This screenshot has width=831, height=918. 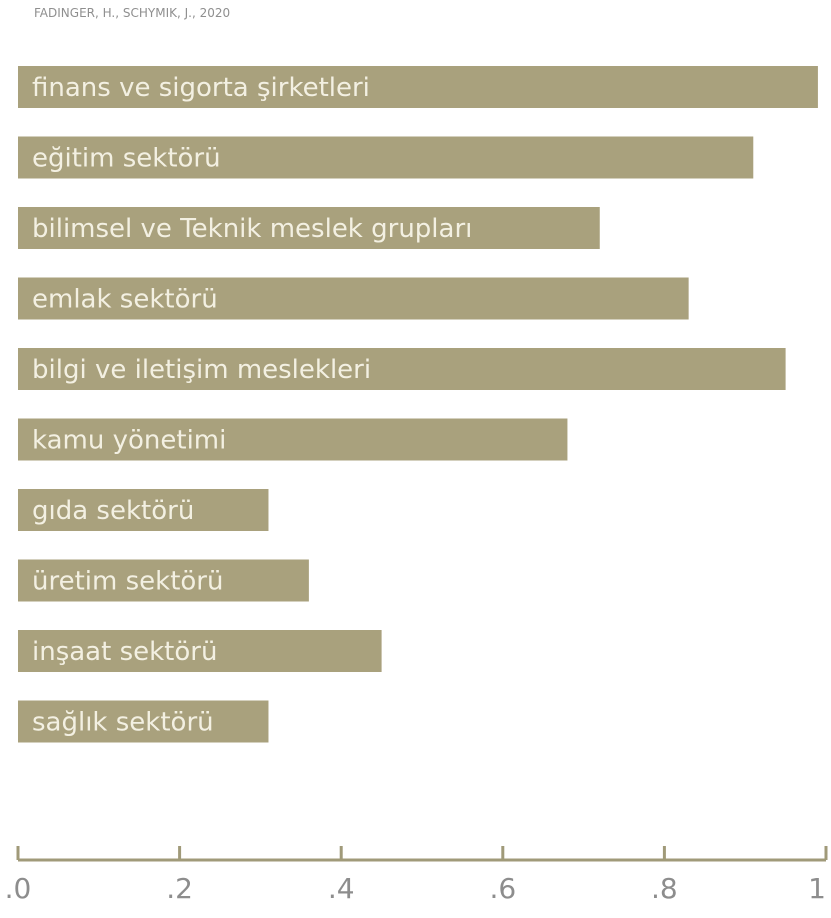 What do you see at coordinates (252, 229) in the screenshot?
I see `bar-label-3: bilimsel ve Teknik meslek grupları` at bounding box center [252, 229].